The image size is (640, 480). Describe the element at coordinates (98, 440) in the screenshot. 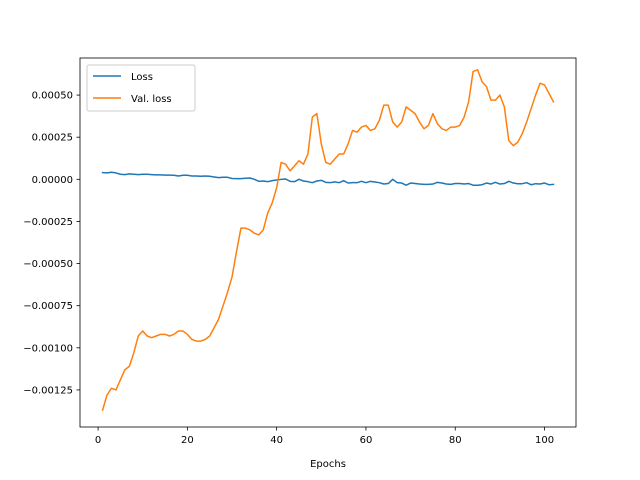

I see `x-tick-label: 0` at that location.